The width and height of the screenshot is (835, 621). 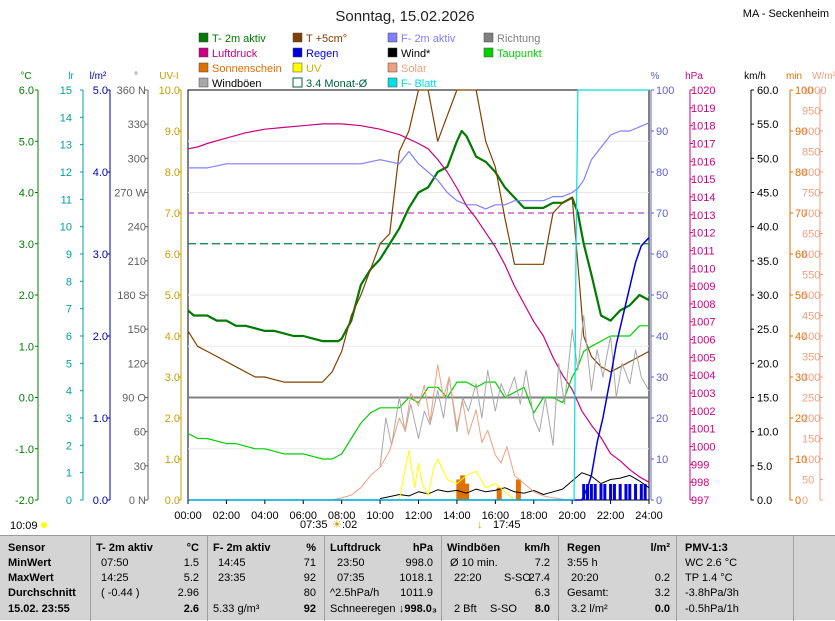 I want to click on right-axis-label-1-14: 1006, so click(x=703, y=341).